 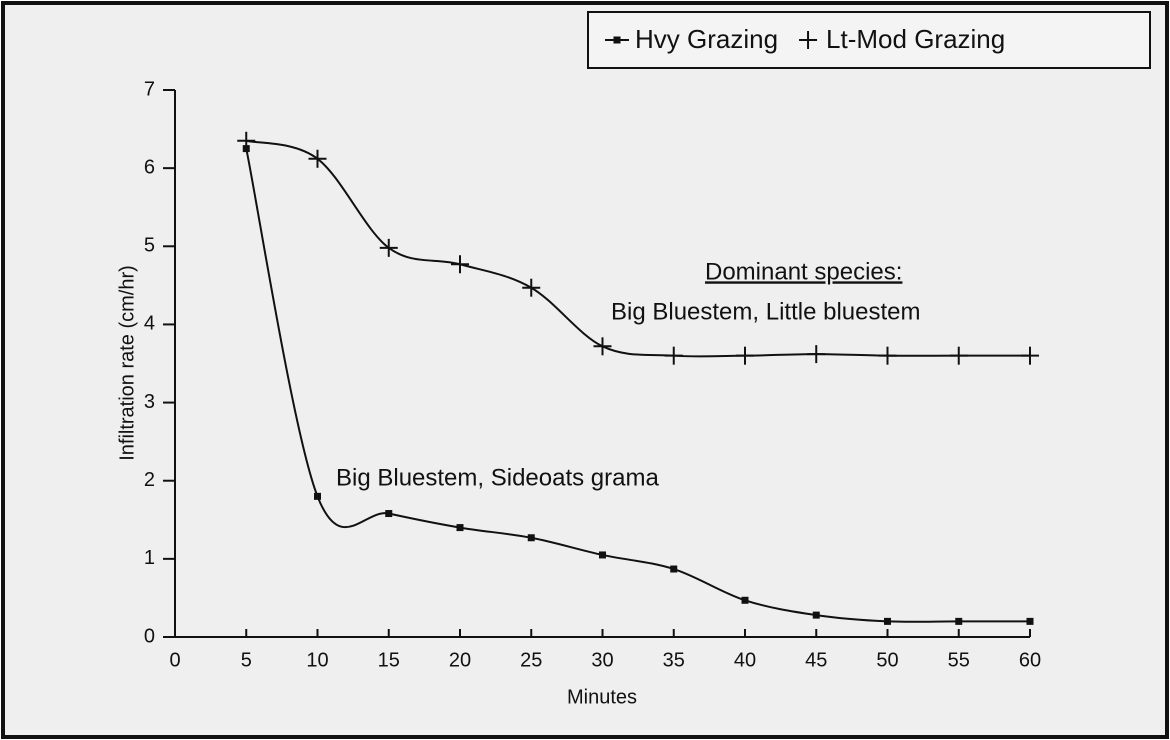 What do you see at coordinates (602, 697) in the screenshot?
I see `x-axis-label: Minutes` at bounding box center [602, 697].